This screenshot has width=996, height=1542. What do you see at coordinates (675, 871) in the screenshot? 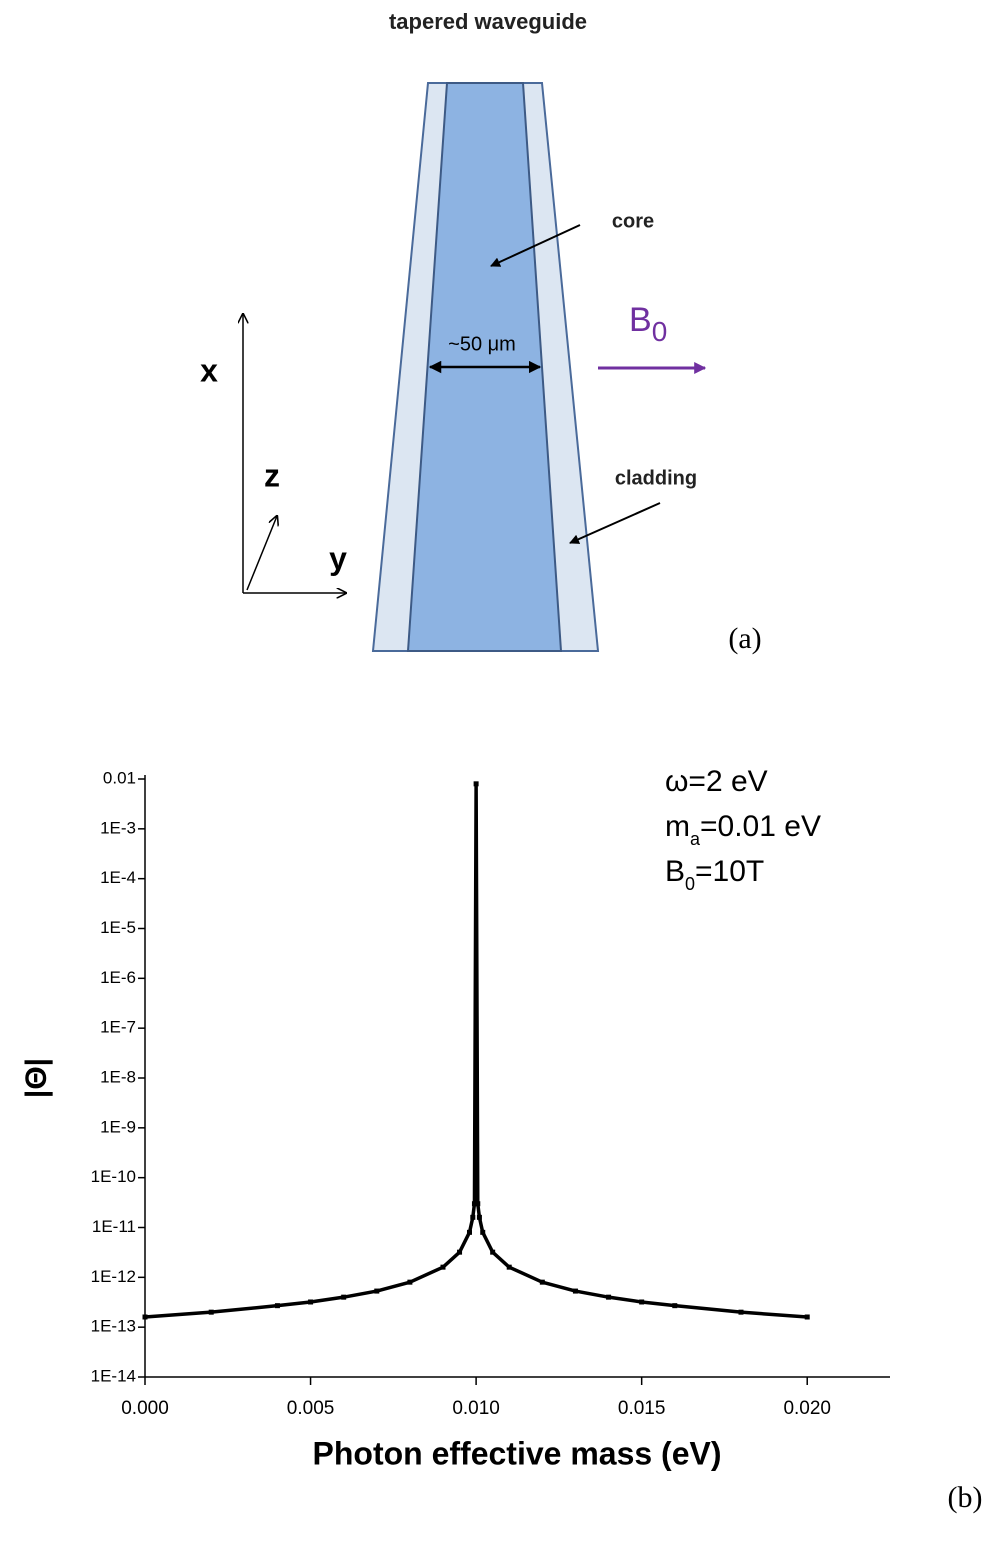
I see `annotation-part: B` at bounding box center [675, 871].